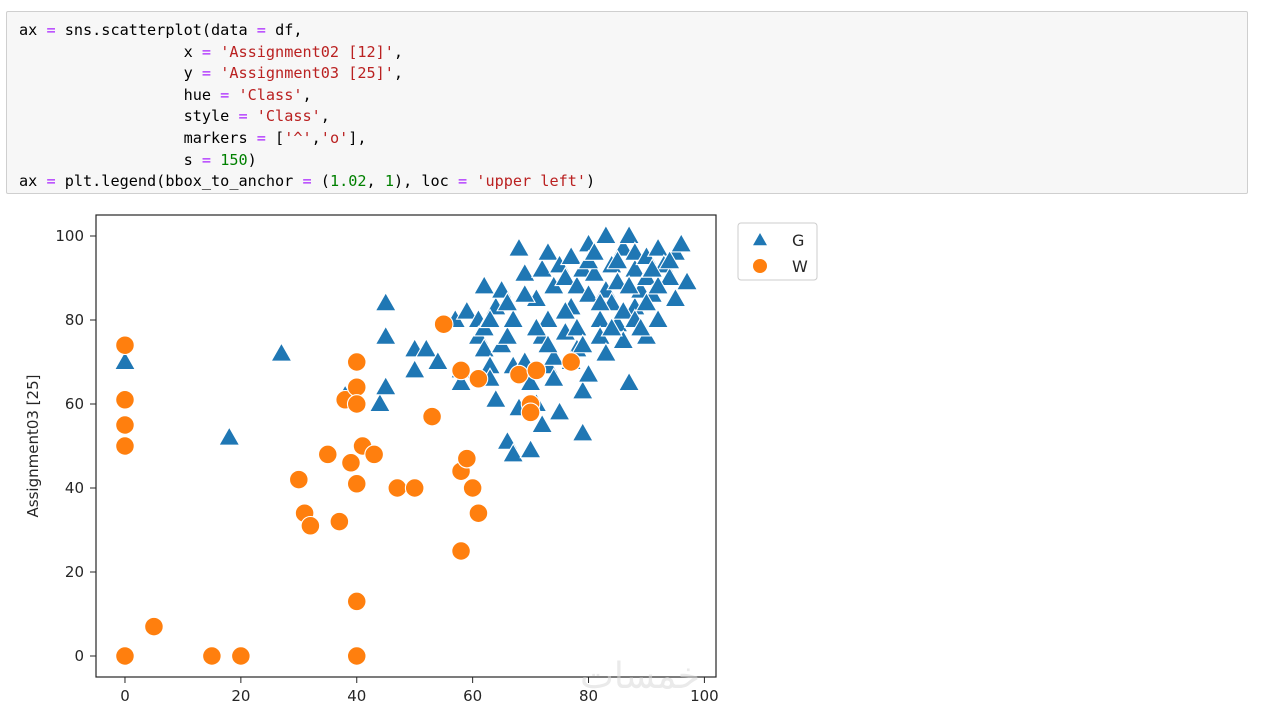 The image size is (1272, 711). I want to click on code-token: df,, so click(284, 30).